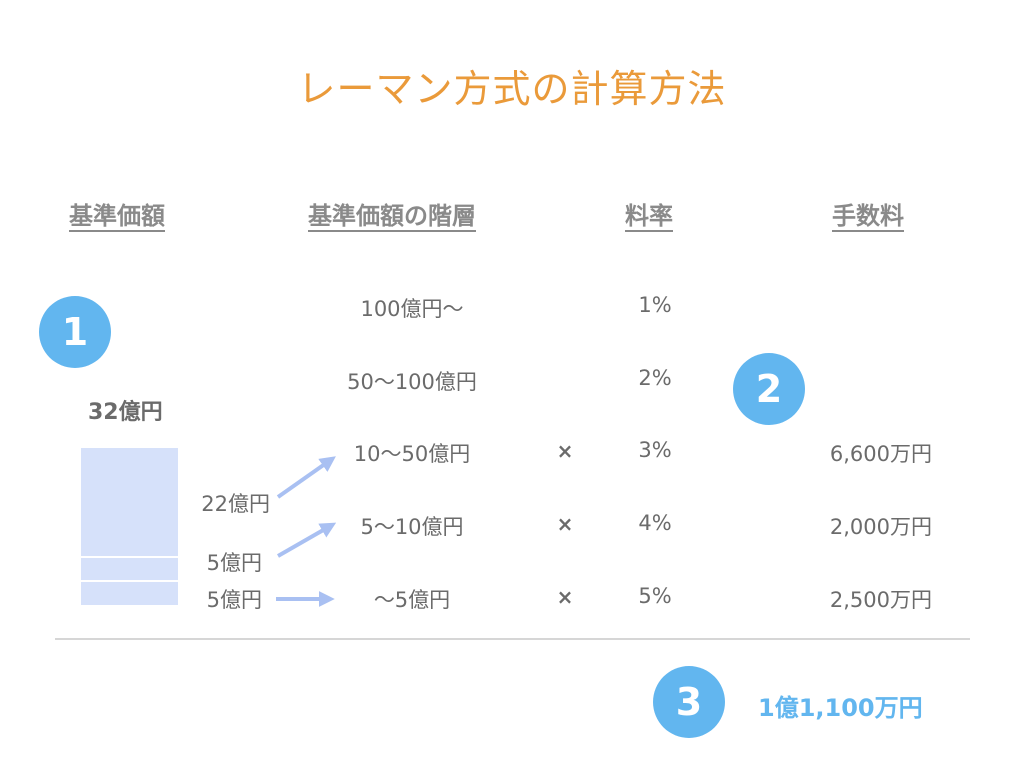  I want to click on tier-fee-3: 6,600万円, so click(880, 454).